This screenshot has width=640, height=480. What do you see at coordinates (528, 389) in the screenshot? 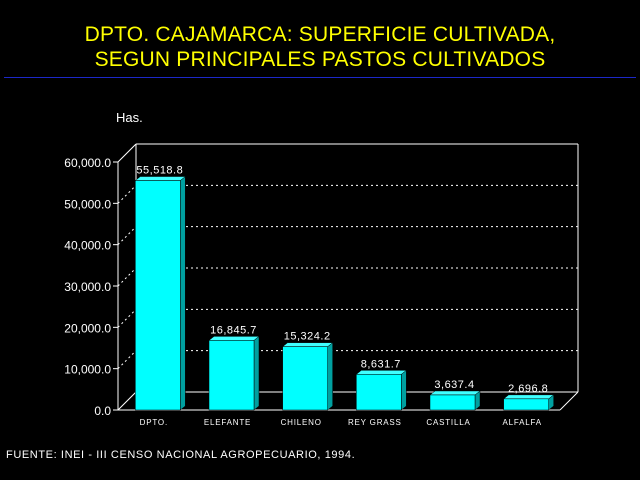
I see `data-label: 2,696.8` at bounding box center [528, 389].